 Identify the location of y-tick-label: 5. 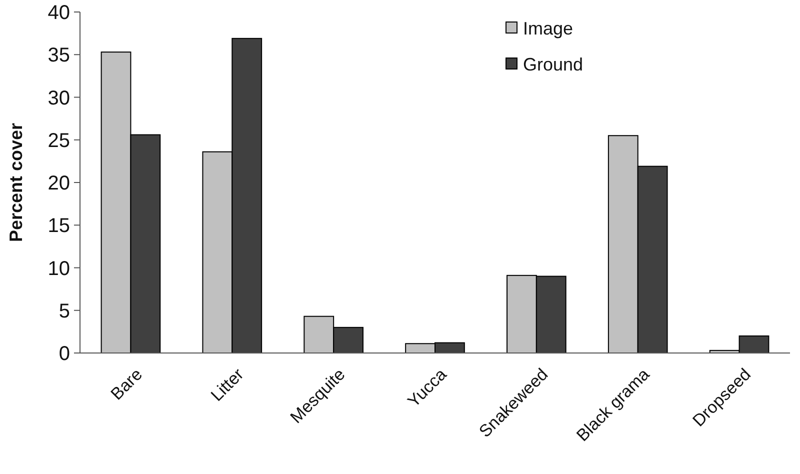
(64, 311).